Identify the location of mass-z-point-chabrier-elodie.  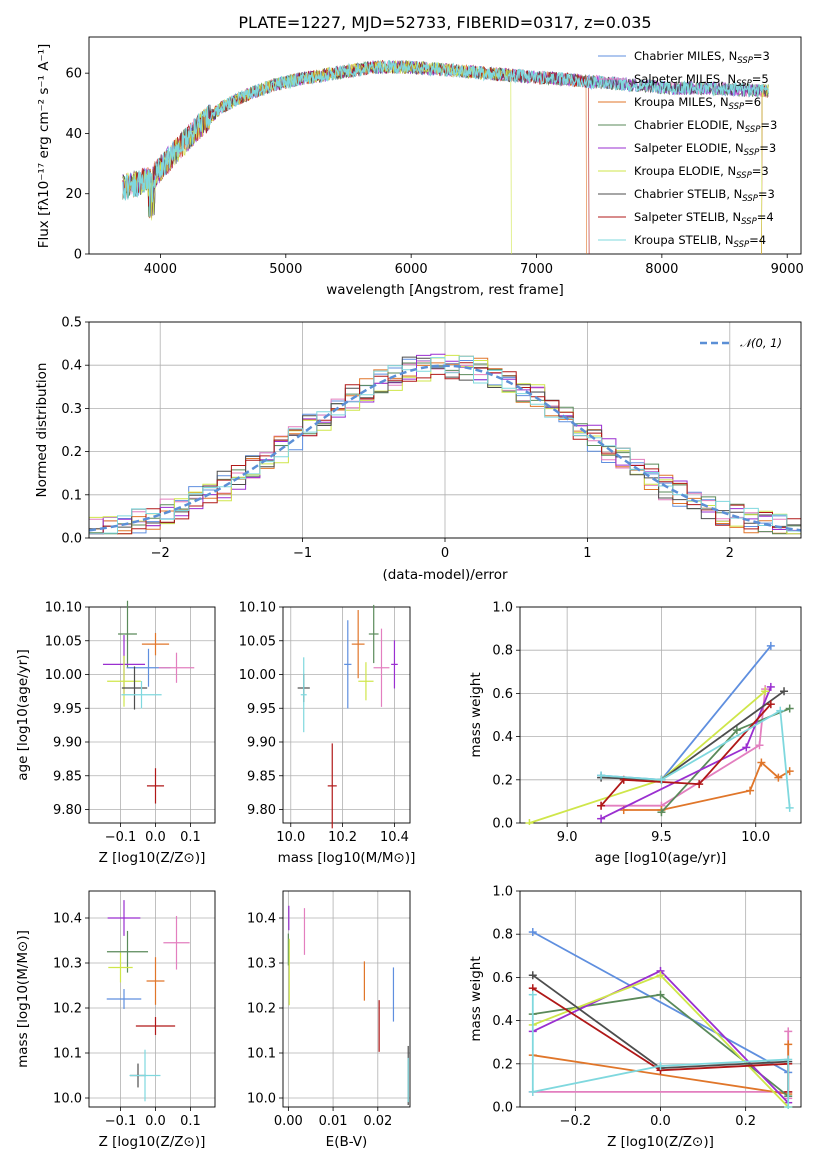
(127, 951).